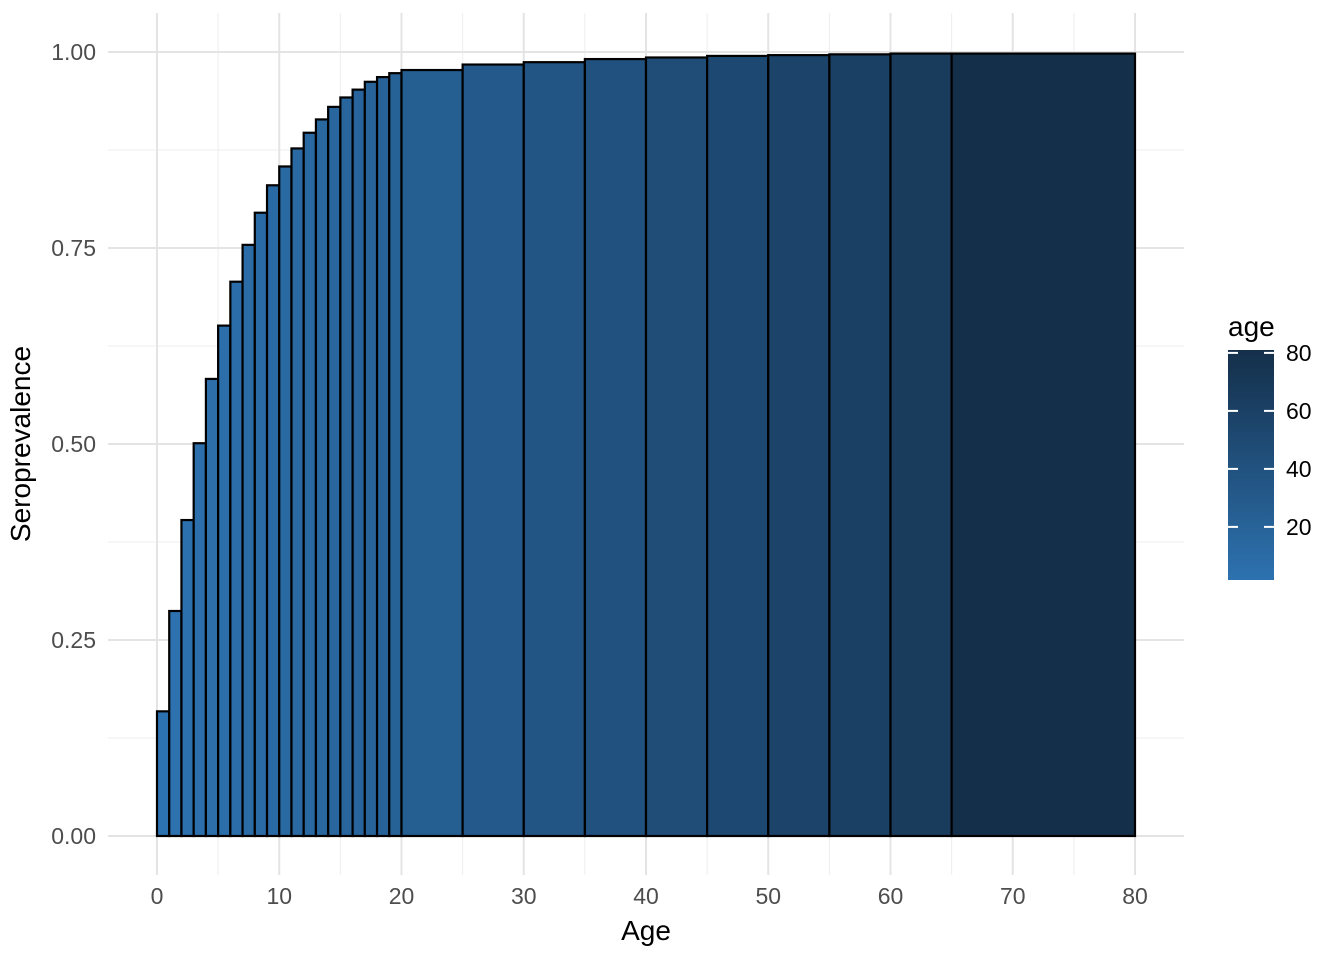 The height and width of the screenshot is (965, 1344). Describe the element at coordinates (768, 896) in the screenshot. I see `x-tick-label: 50` at that location.